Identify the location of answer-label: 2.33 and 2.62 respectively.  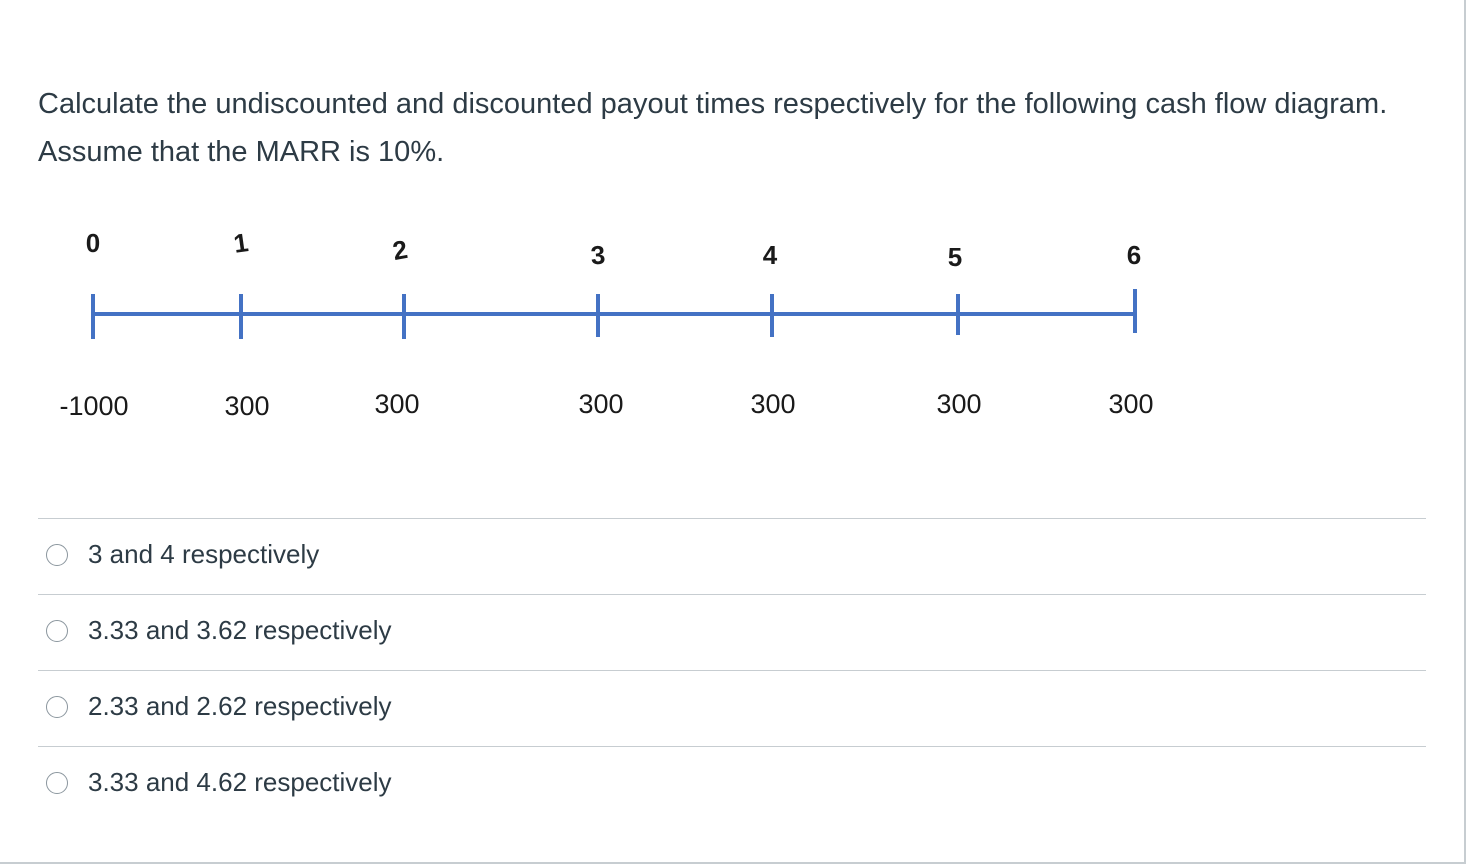
(240, 706).